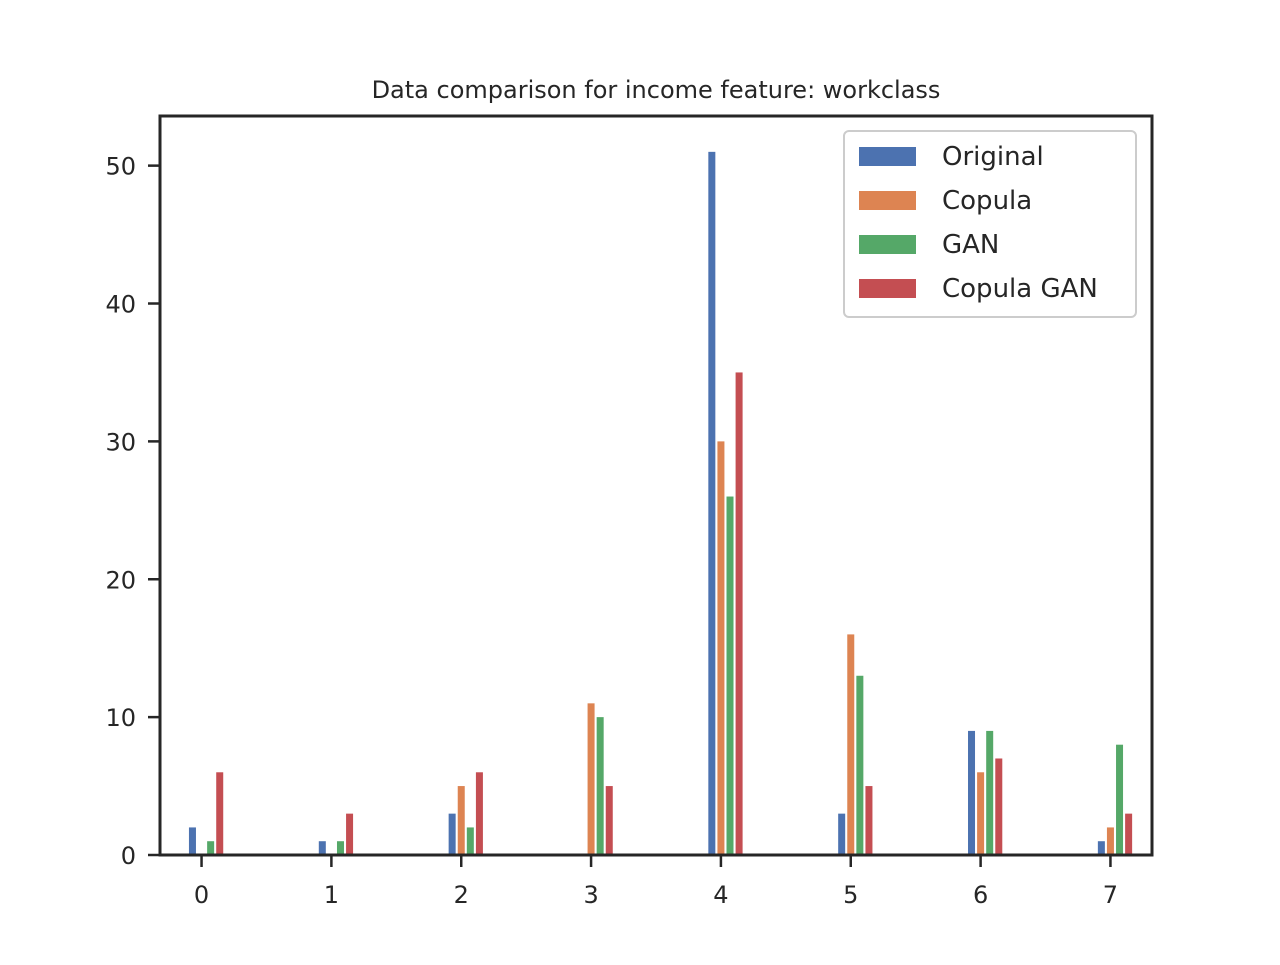 The image size is (1280, 965). I want to click on x-tick-label: 3, so click(590, 895).